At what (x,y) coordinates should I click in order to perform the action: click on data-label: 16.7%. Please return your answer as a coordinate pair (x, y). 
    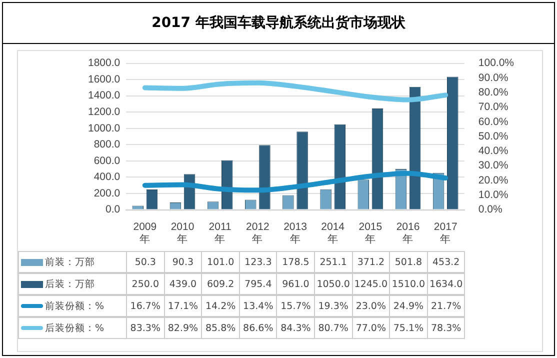
    Looking at the image, I should click on (145, 306).